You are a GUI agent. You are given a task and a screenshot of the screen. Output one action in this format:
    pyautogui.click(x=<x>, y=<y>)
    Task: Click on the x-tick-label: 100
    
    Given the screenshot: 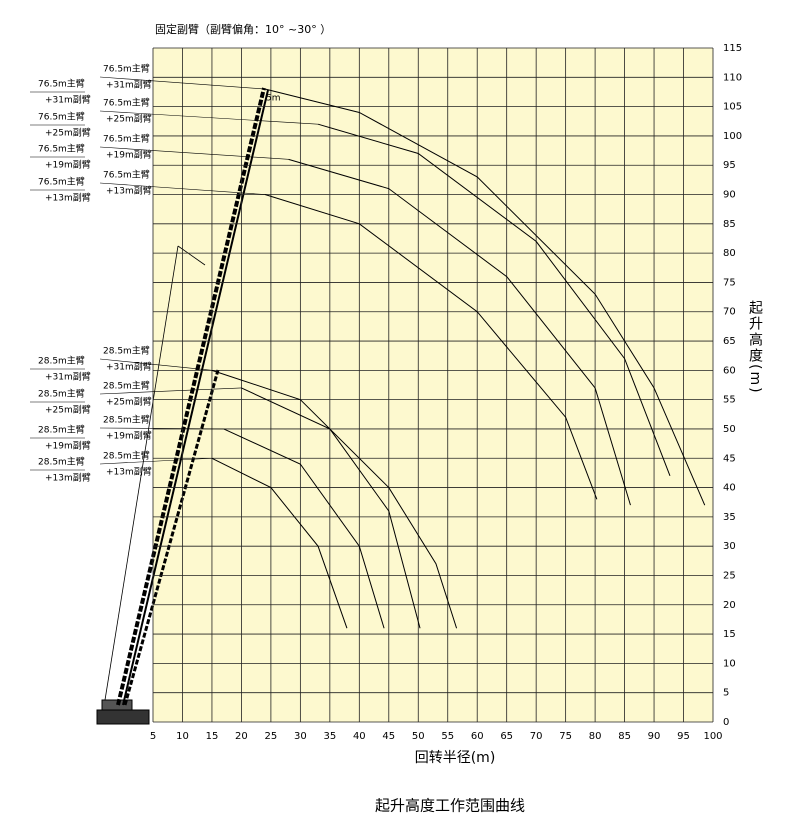 What is the action you would take?
    pyautogui.click(x=712, y=736)
    